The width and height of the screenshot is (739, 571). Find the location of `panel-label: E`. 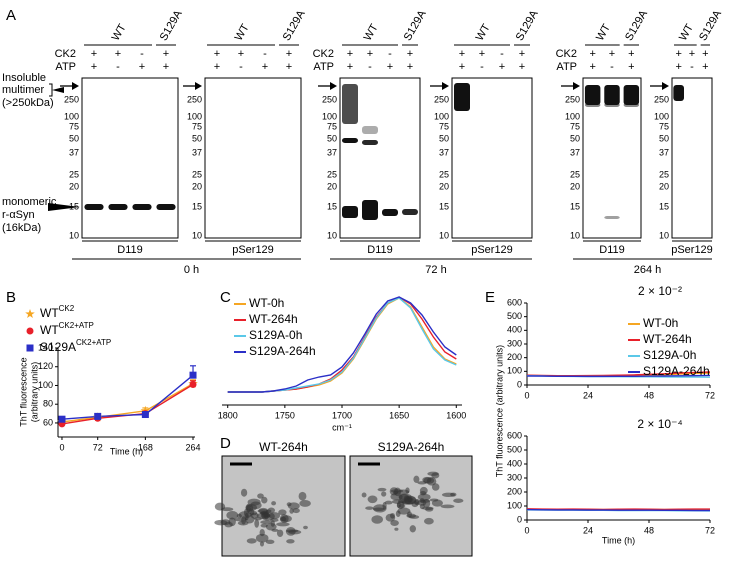

panel-label: E is located at coordinates (490, 297).